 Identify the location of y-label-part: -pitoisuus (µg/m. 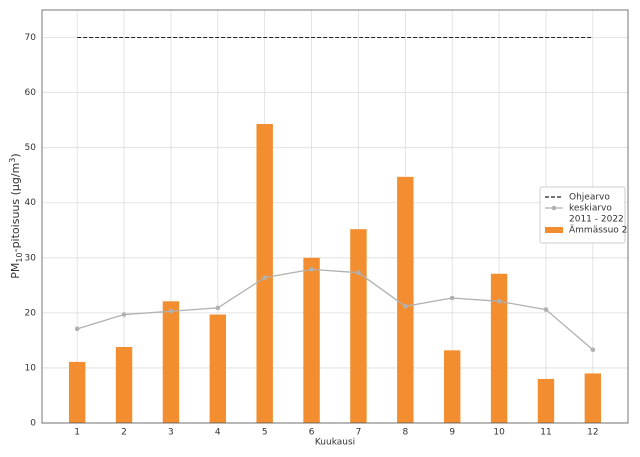
(15, 208).